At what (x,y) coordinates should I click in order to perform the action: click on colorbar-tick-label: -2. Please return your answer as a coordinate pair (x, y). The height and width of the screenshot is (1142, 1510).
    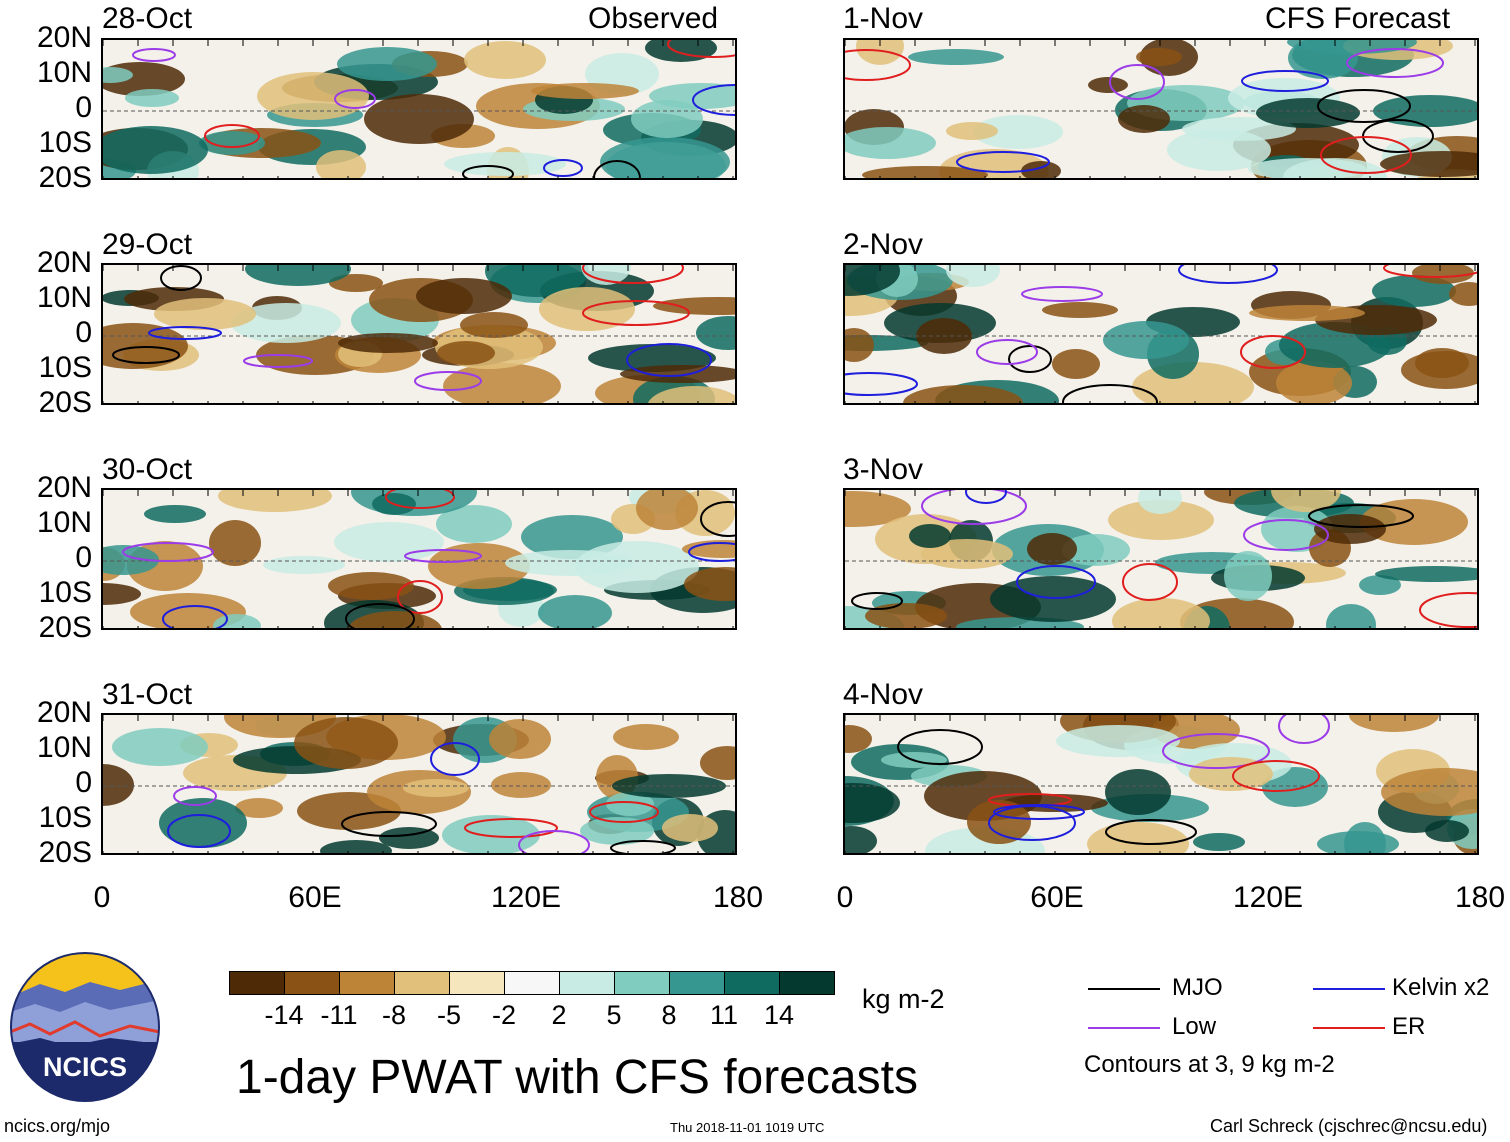
    Looking at the image, I should click on (503, 1015).